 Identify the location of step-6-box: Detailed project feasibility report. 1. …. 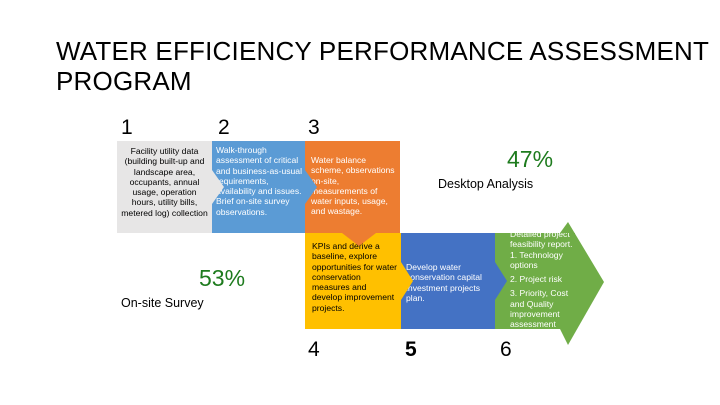
(535, 281).